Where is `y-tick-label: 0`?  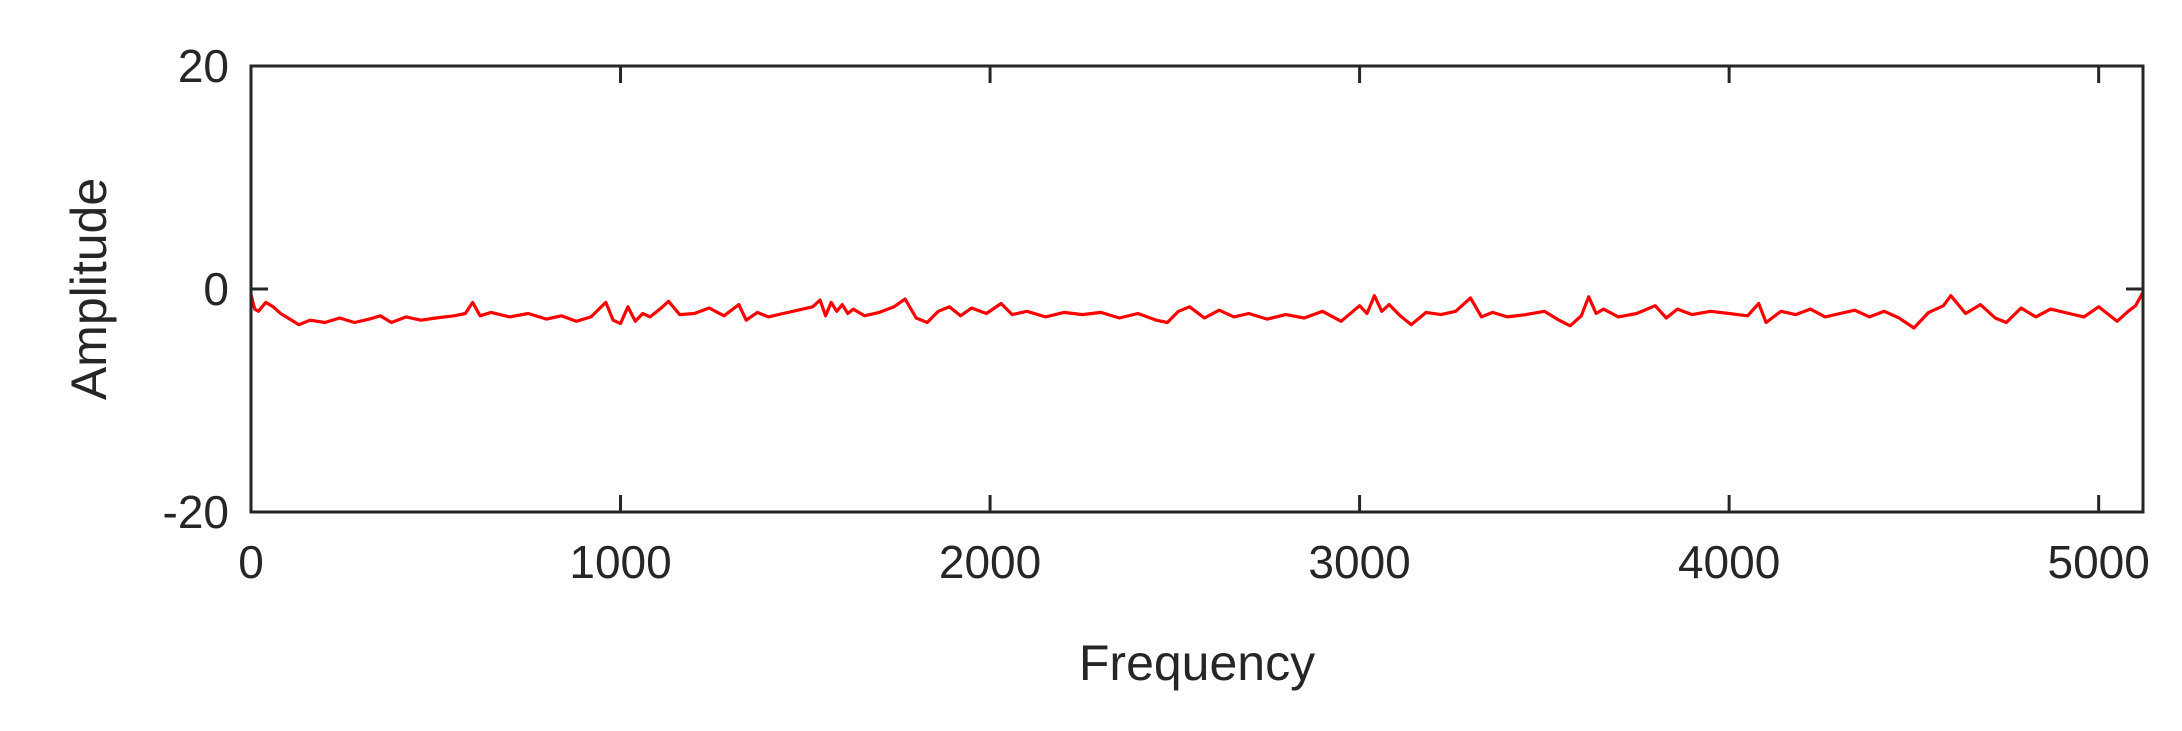
y-tick-label: 0 is located at coordinates (216, 289).